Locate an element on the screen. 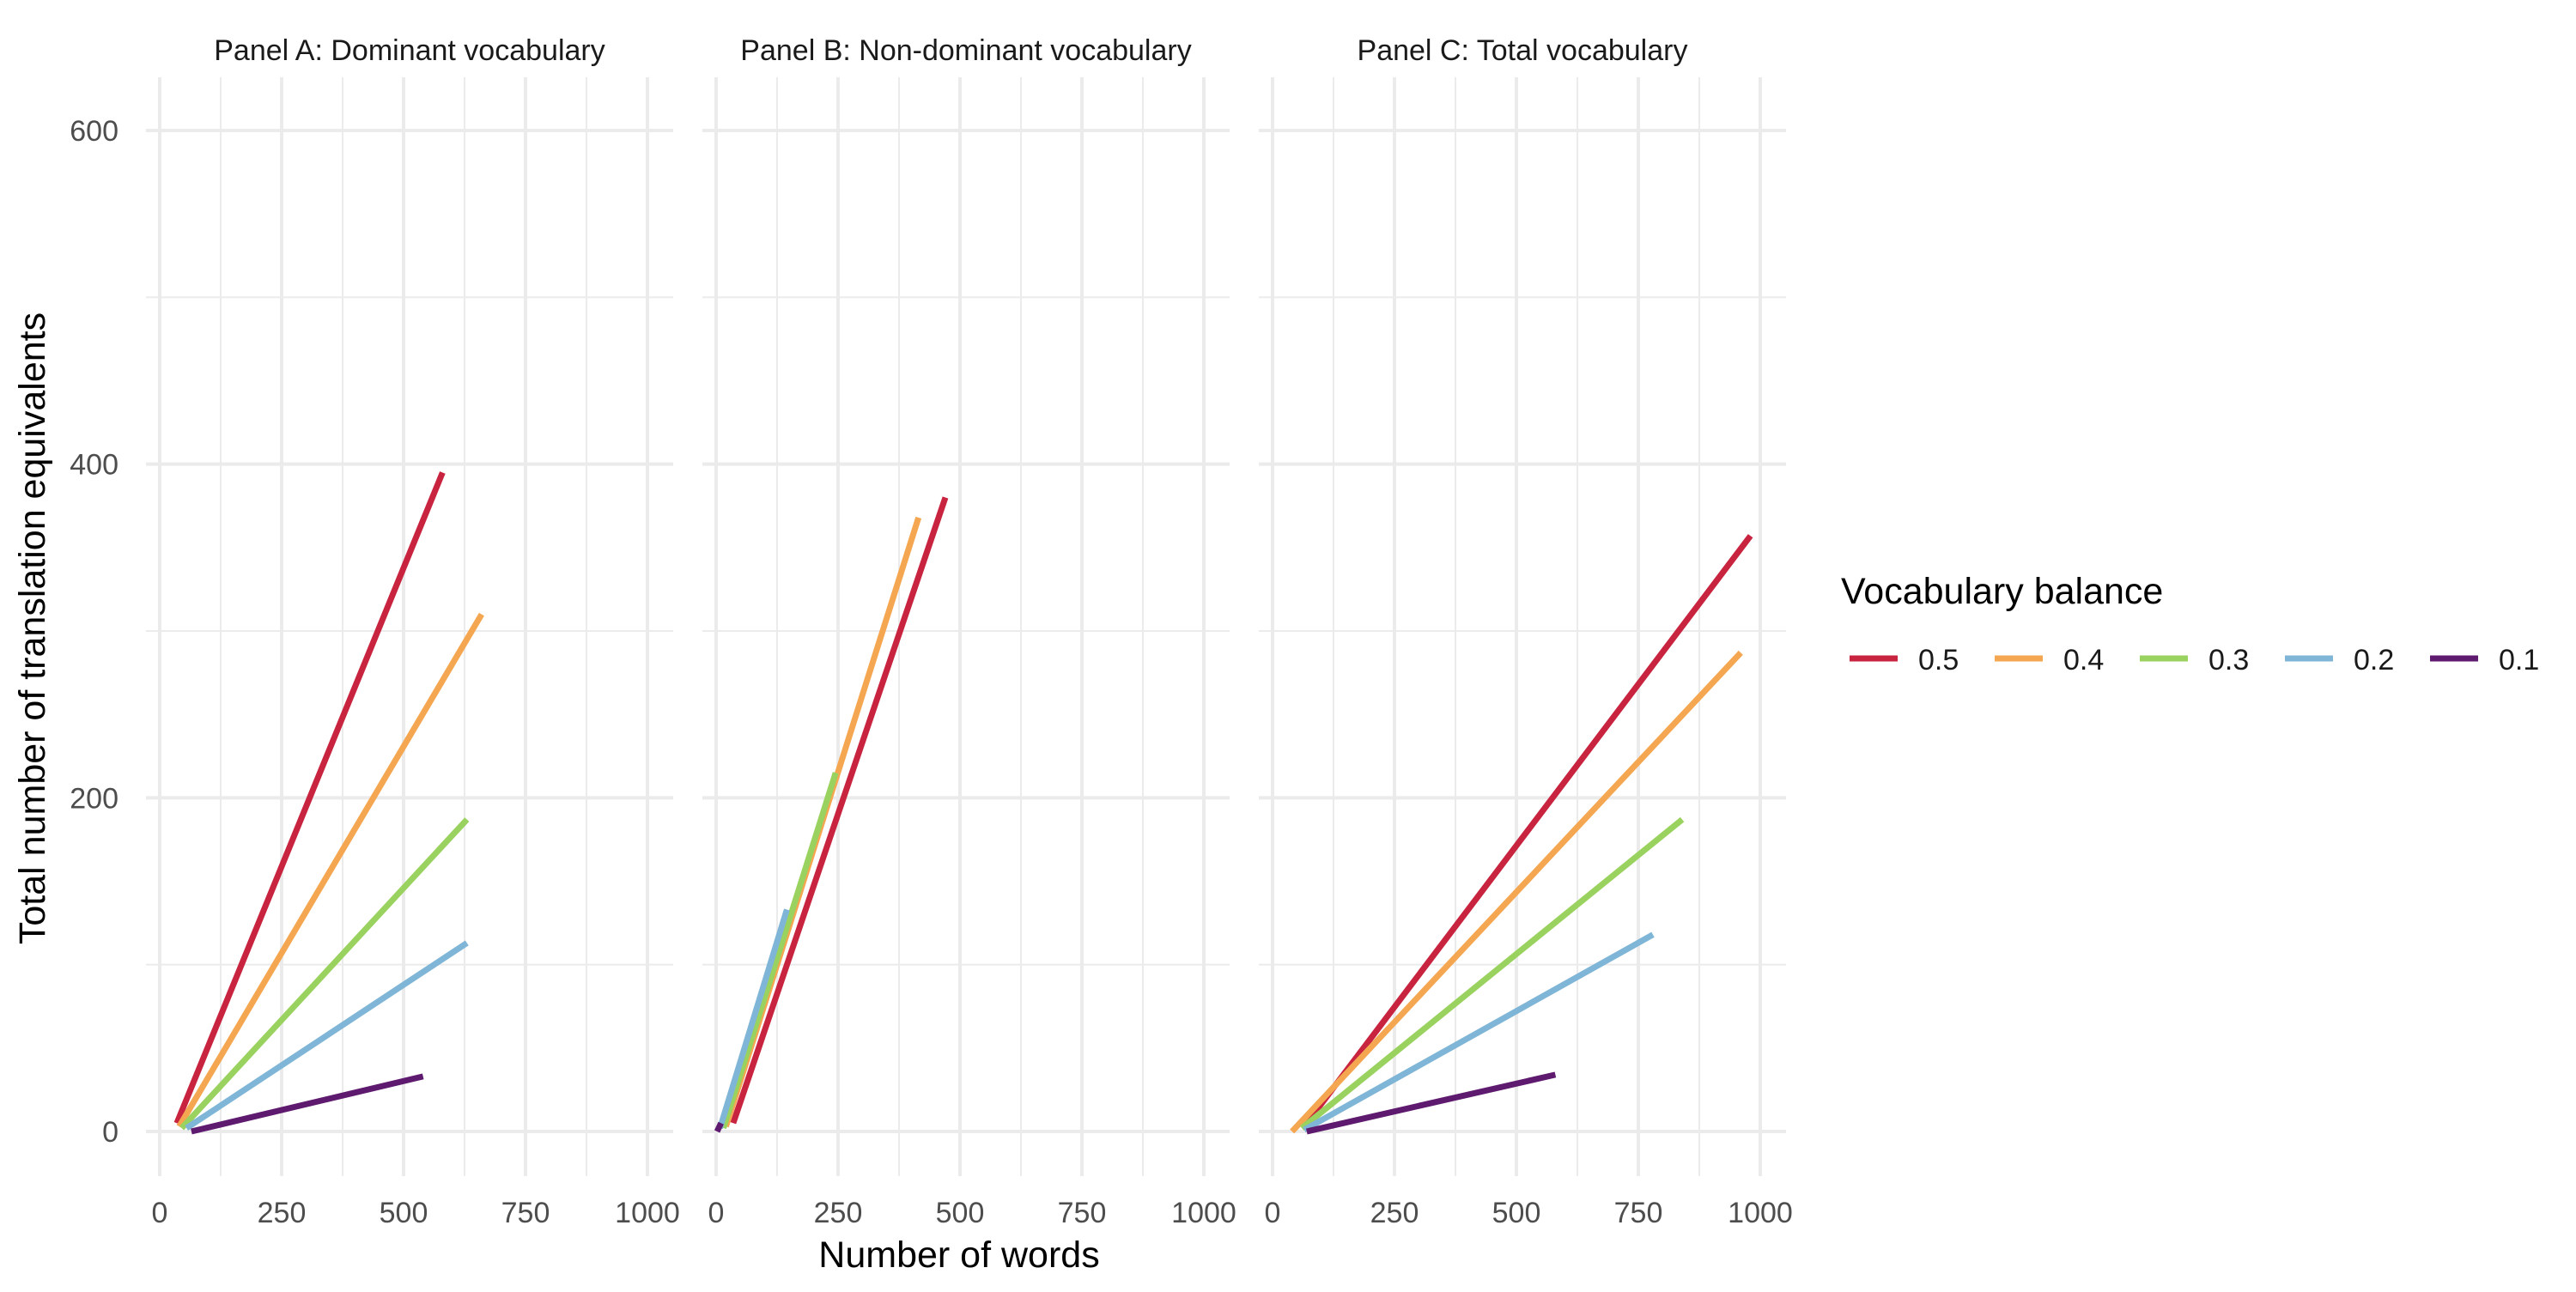  legend-item-0_4: 0.4 is located at coordinates (2049, 660).